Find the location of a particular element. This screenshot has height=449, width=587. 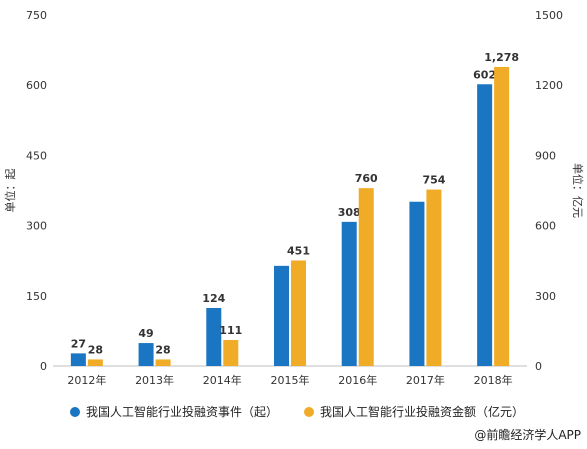

data-label-amount-1: 28 is located at coordinates (162, 349).